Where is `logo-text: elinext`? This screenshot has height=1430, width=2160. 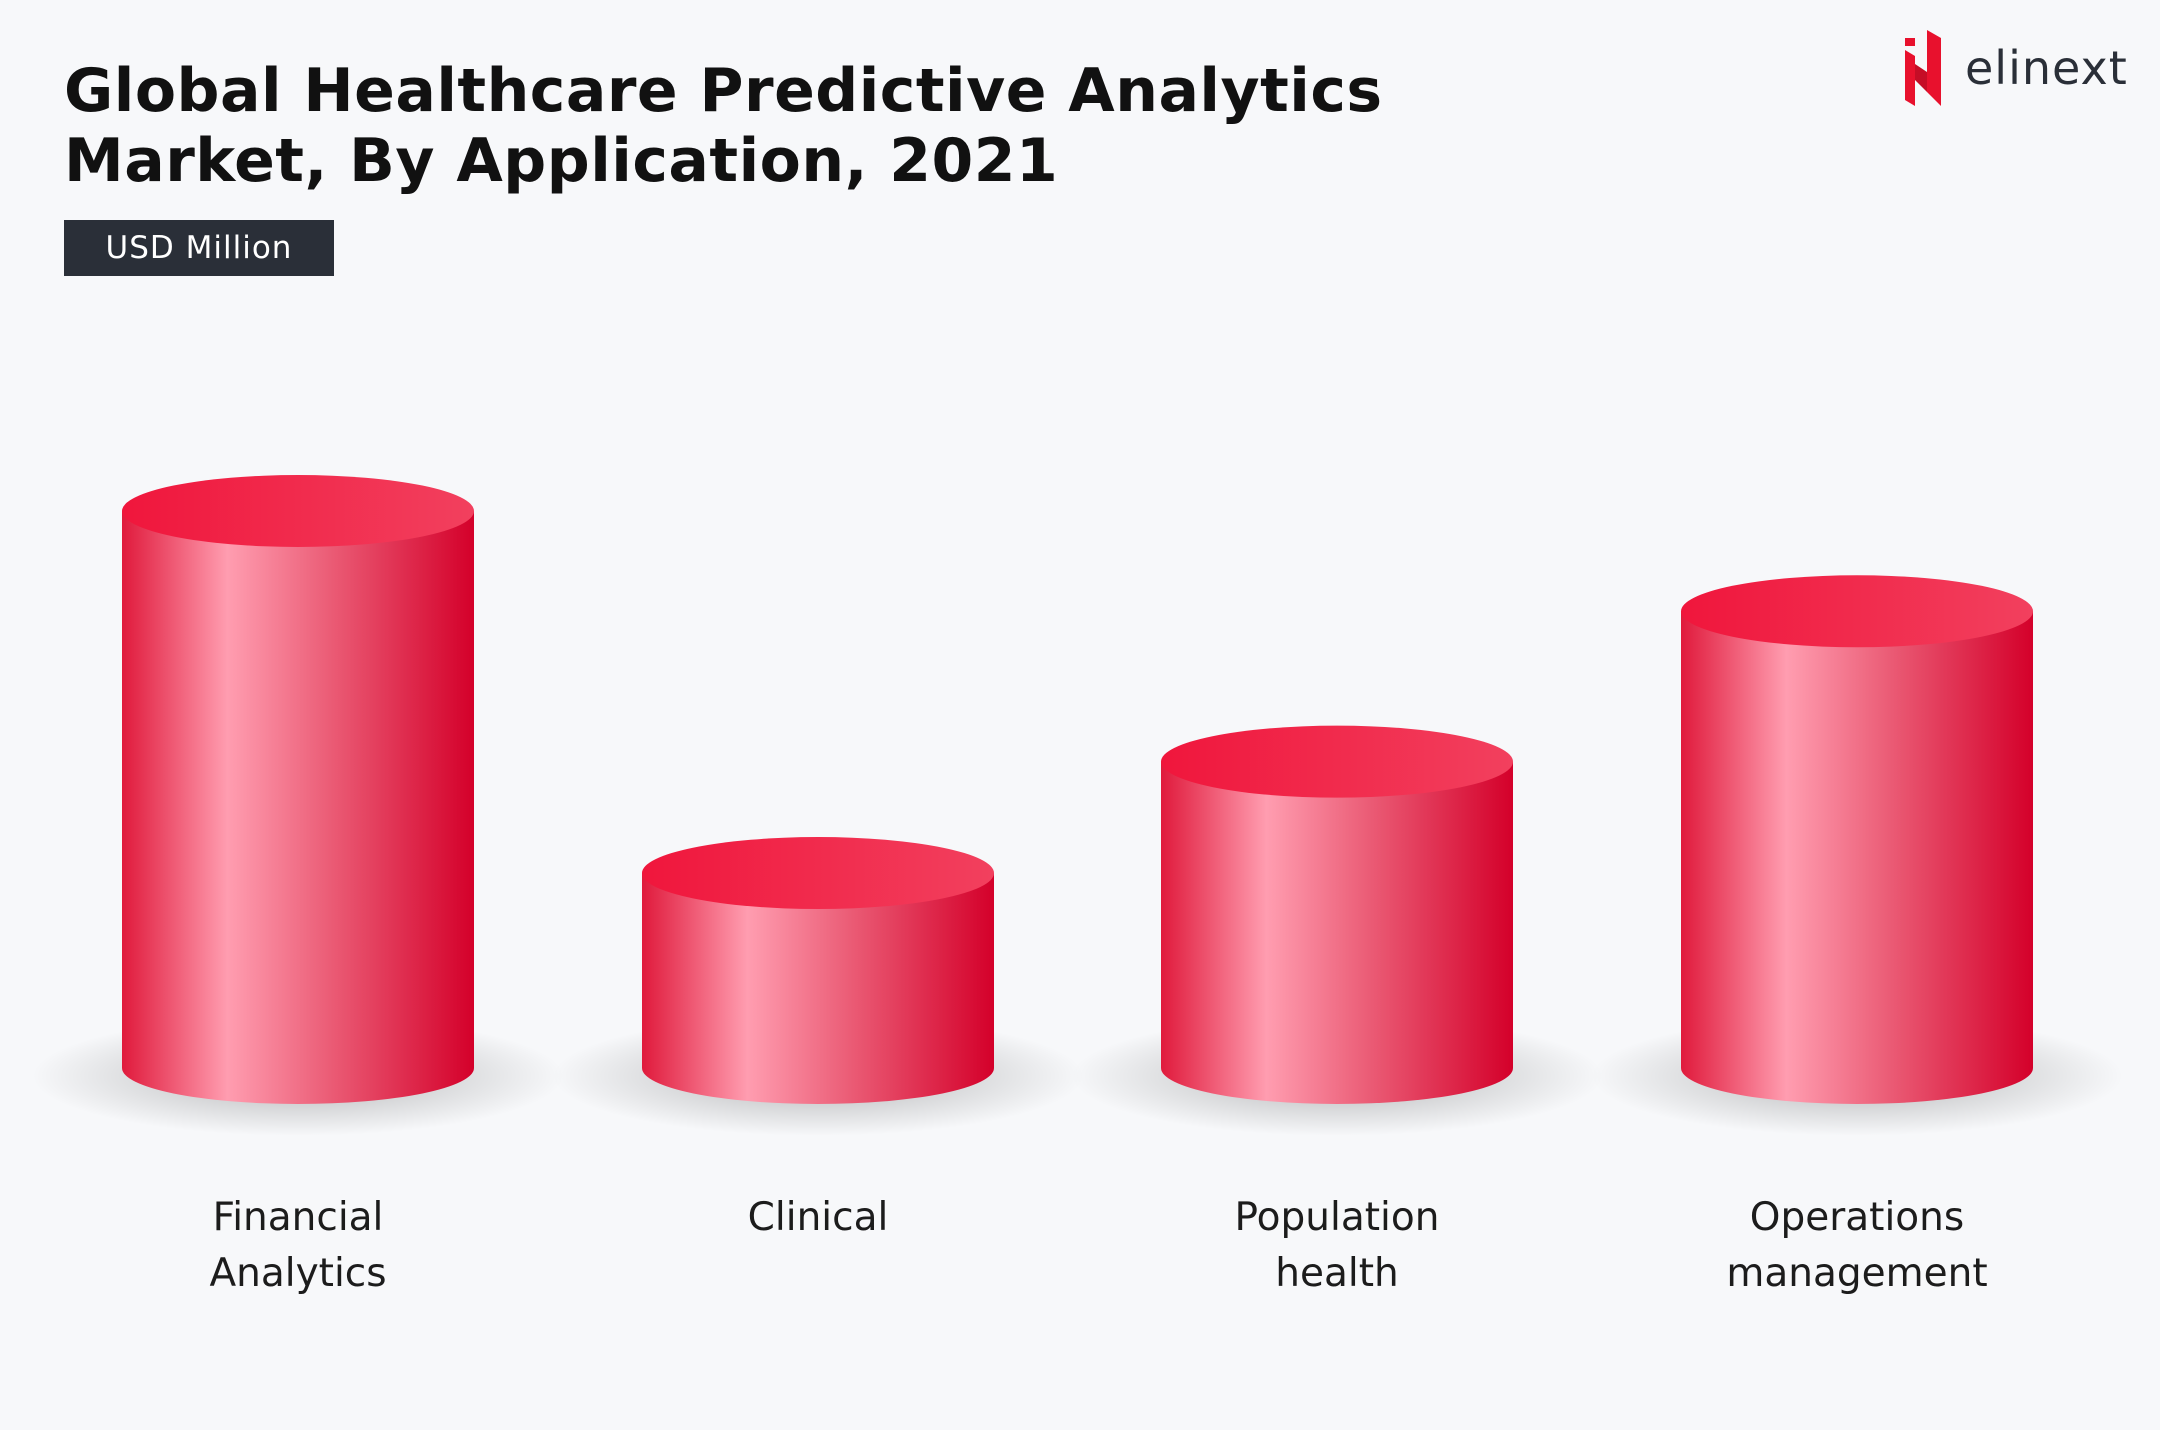
logo-text: elinext is located at coordinates (2046, 68).